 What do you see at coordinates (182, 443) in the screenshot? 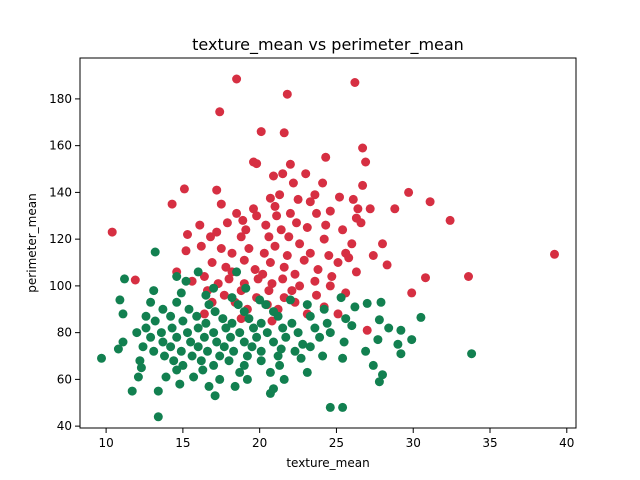
I see `x-tick-label: 15` at bounding box center [182, 443].